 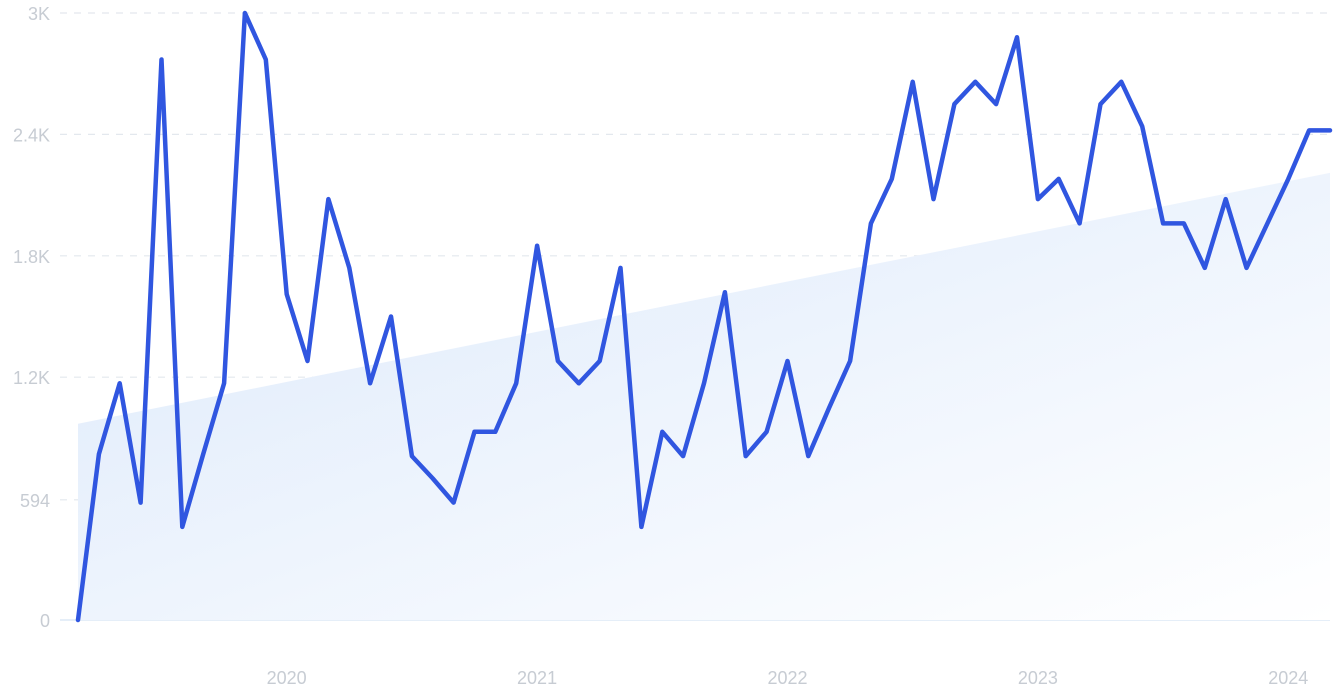 I want to click on x-tick-label: 2022, so click(x=787, y=678).